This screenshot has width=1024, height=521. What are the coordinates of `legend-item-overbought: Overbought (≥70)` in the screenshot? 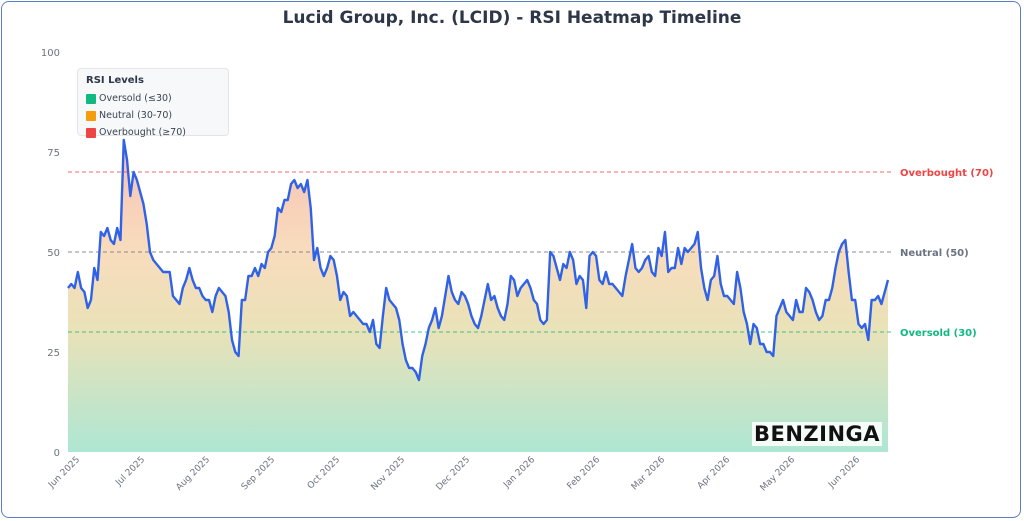 It's located at (153, 132).